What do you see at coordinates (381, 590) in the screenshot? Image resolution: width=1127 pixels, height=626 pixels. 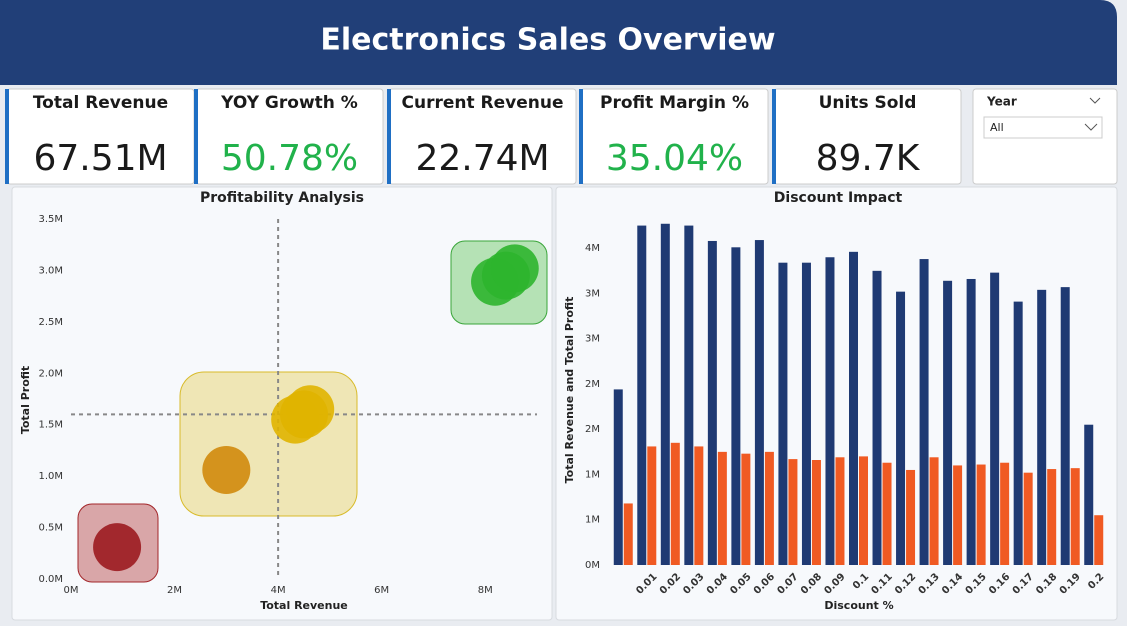 I see `x-tick-label: 6M` at bounding box center [381, 590].